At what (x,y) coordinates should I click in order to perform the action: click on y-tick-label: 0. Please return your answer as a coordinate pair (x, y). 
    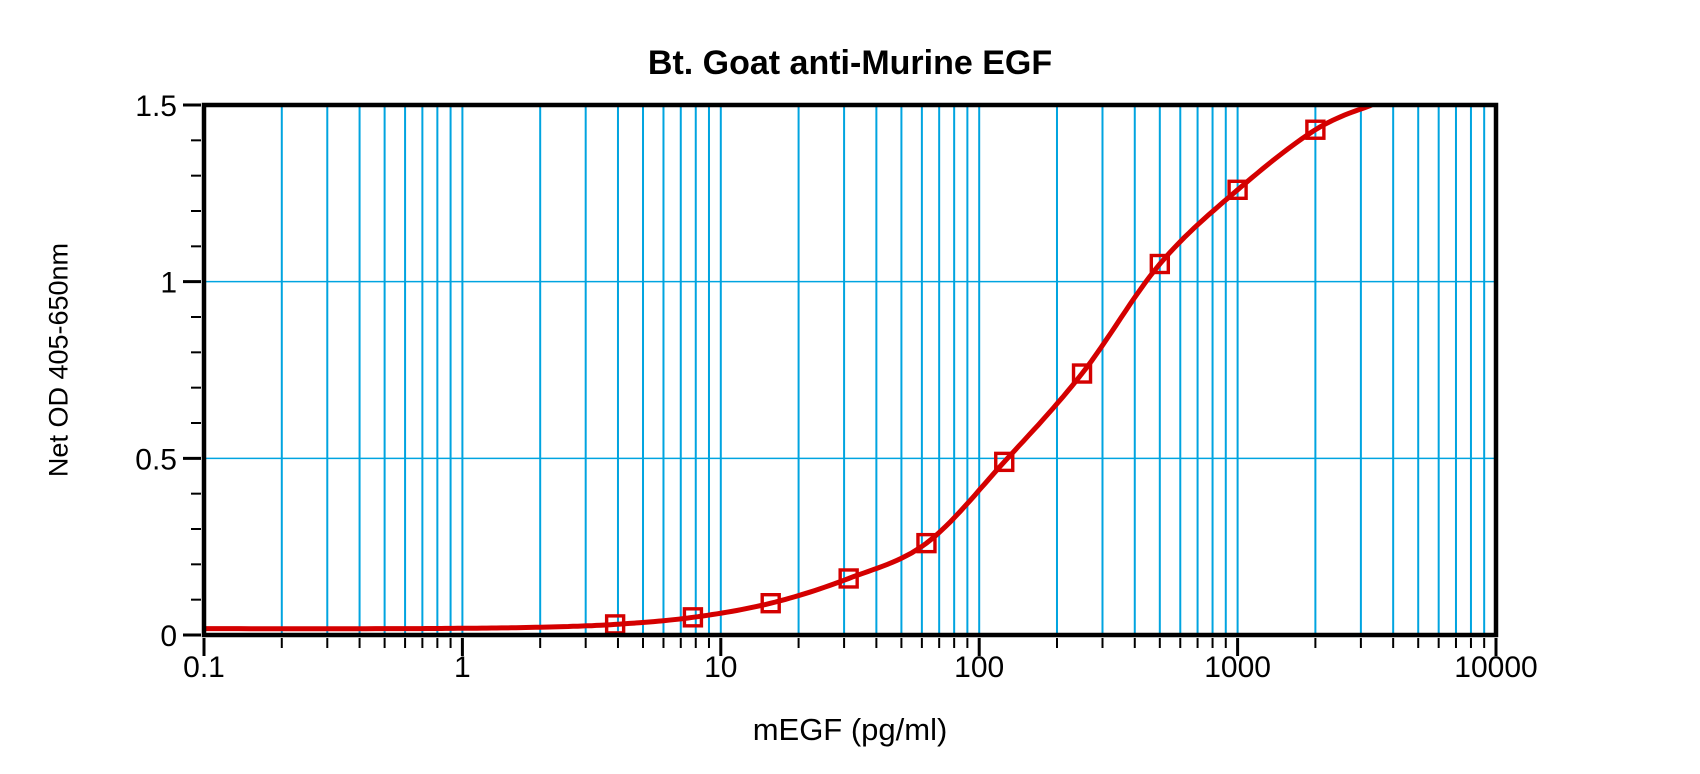
    Looking at the image, I should click on (168, 636).